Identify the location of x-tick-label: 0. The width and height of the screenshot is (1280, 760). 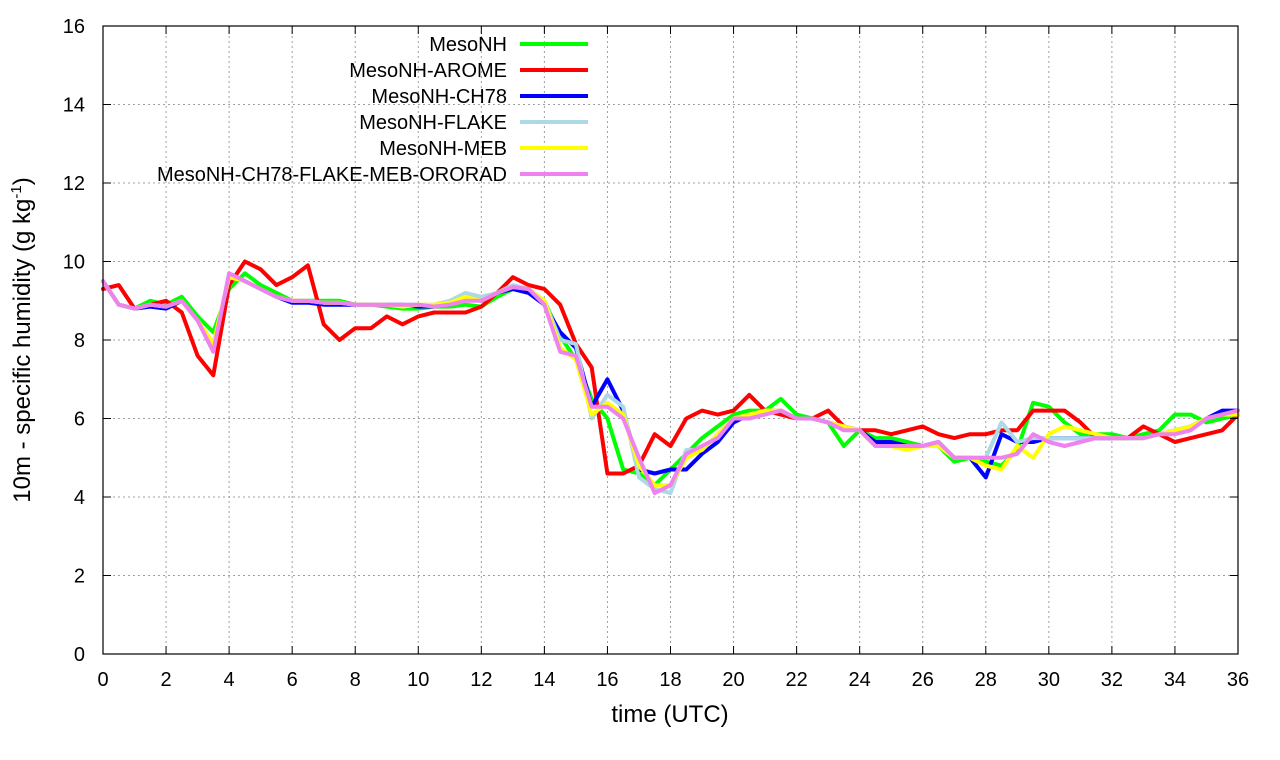
(102, 680).